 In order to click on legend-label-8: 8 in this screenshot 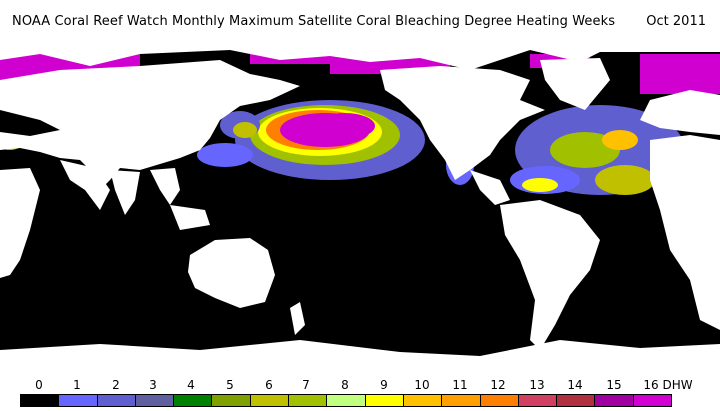, I will do `click(345, 385)`.